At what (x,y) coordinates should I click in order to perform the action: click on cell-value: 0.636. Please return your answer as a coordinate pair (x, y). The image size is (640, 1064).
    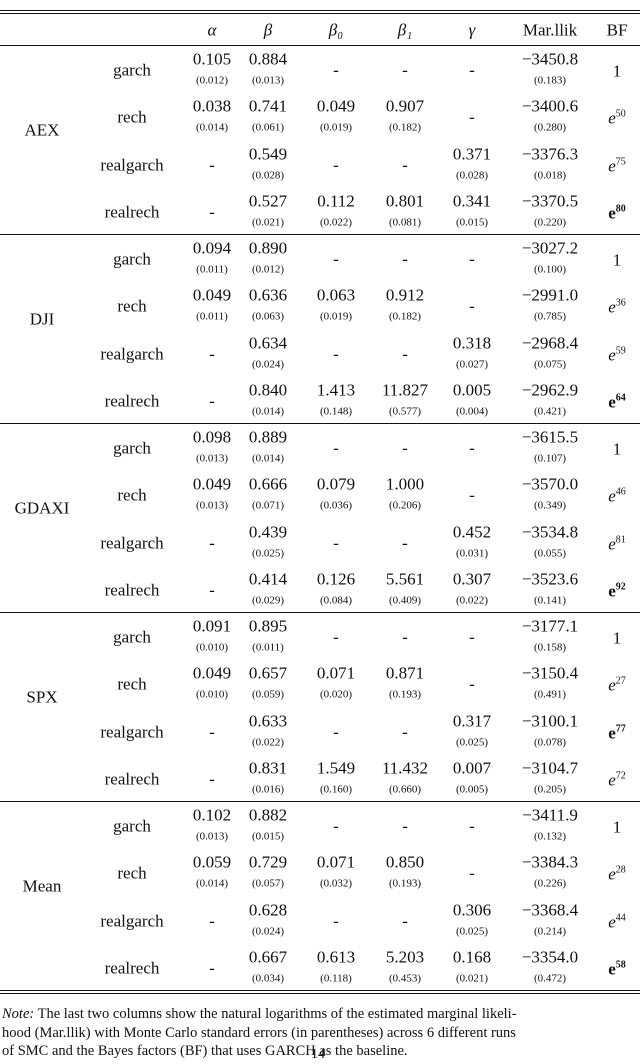
    Looking at the image, I should click on (268, 295).